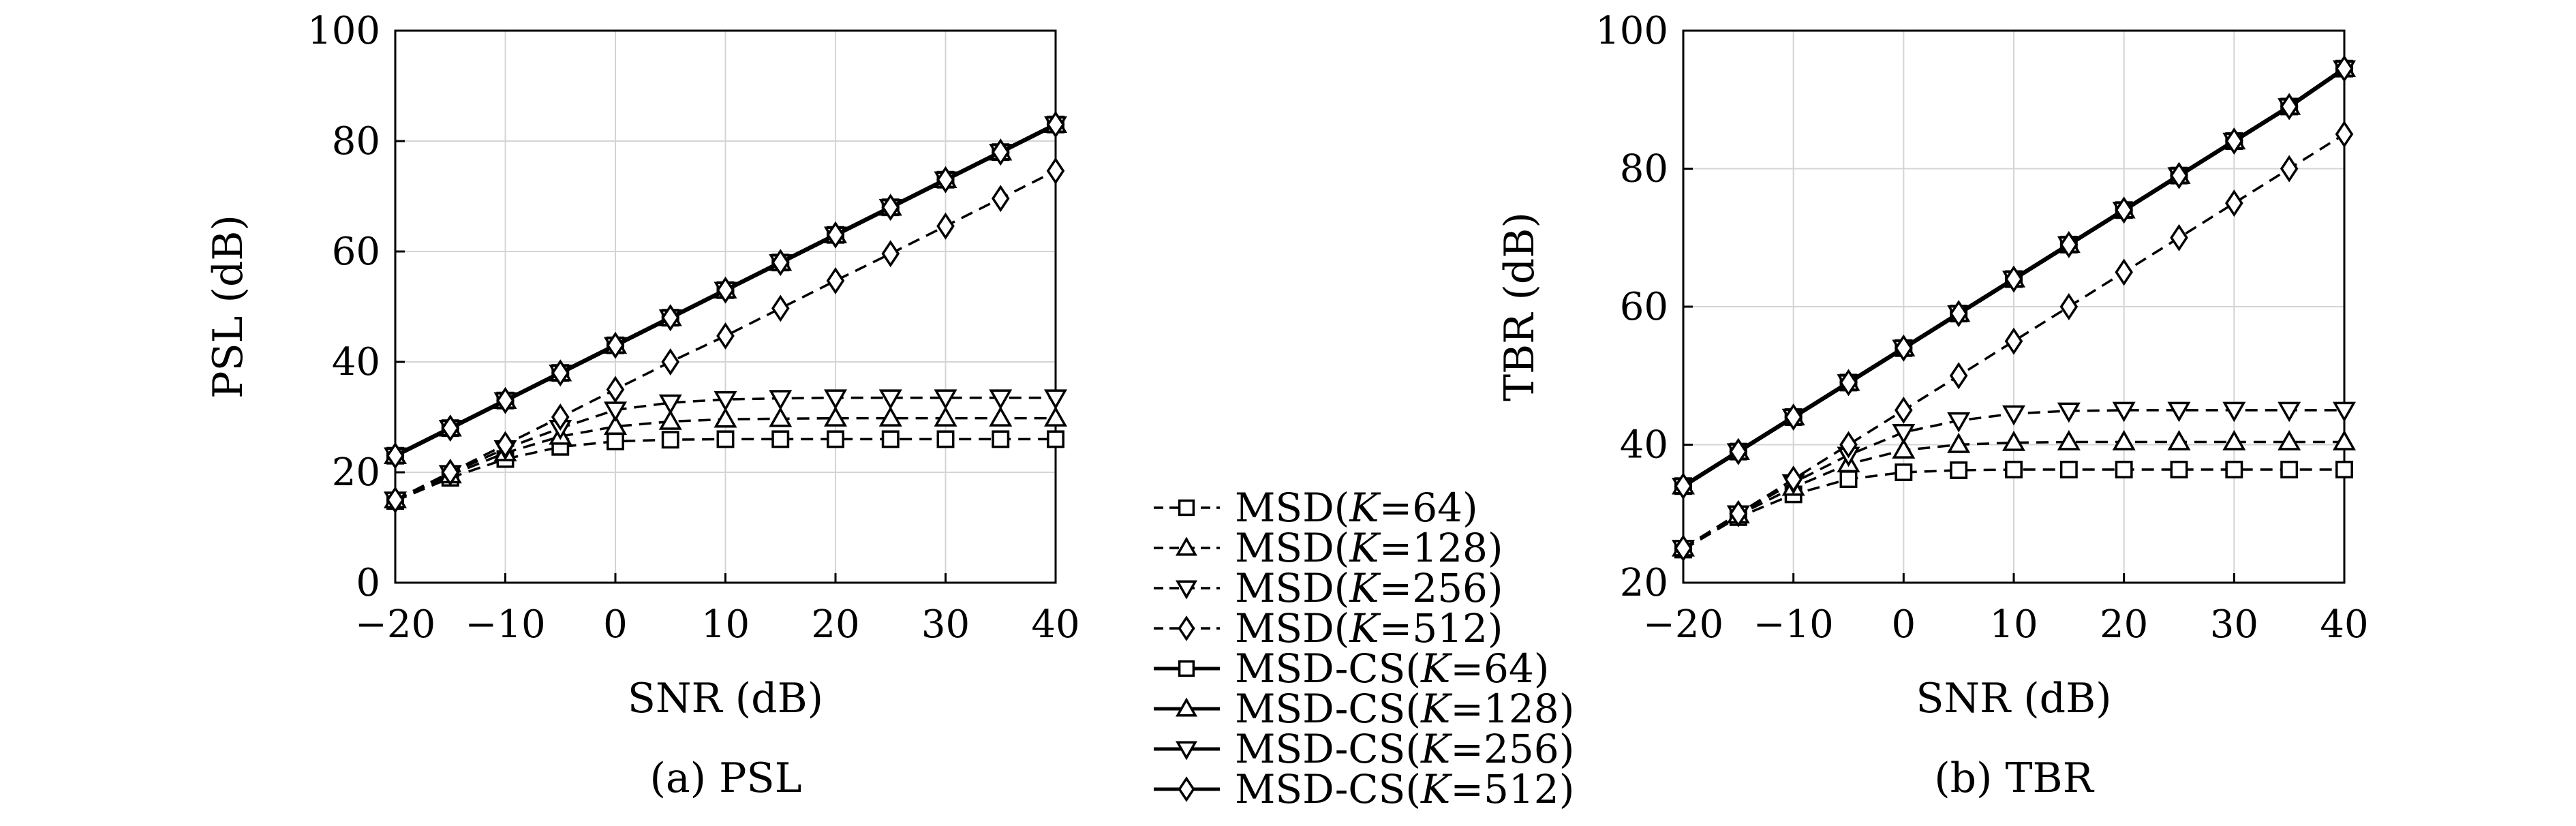 The height and width of the screenshot is (826, 2576). I want to click on legend-label-suffix: =512), so click(1512, 789).